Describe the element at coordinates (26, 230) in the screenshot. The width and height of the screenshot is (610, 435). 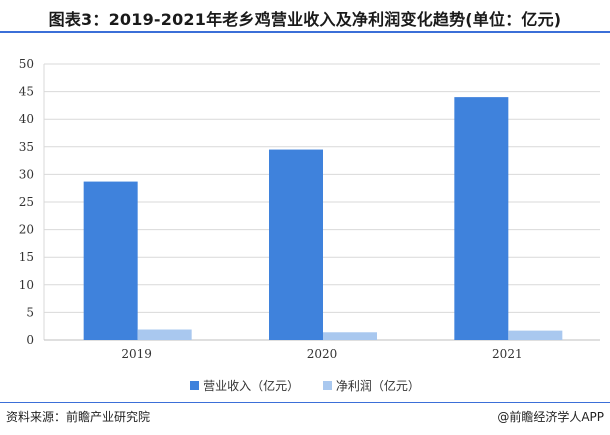
I see `y-tick-label: 20` at that location.